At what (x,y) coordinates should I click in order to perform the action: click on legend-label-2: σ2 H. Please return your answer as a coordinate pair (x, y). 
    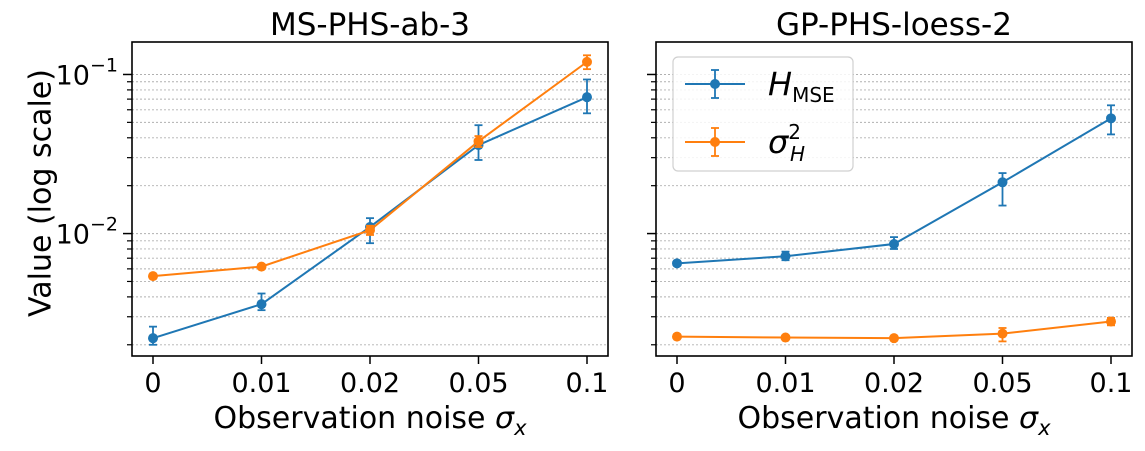
    Looking at the image, I should click on (786, 143).